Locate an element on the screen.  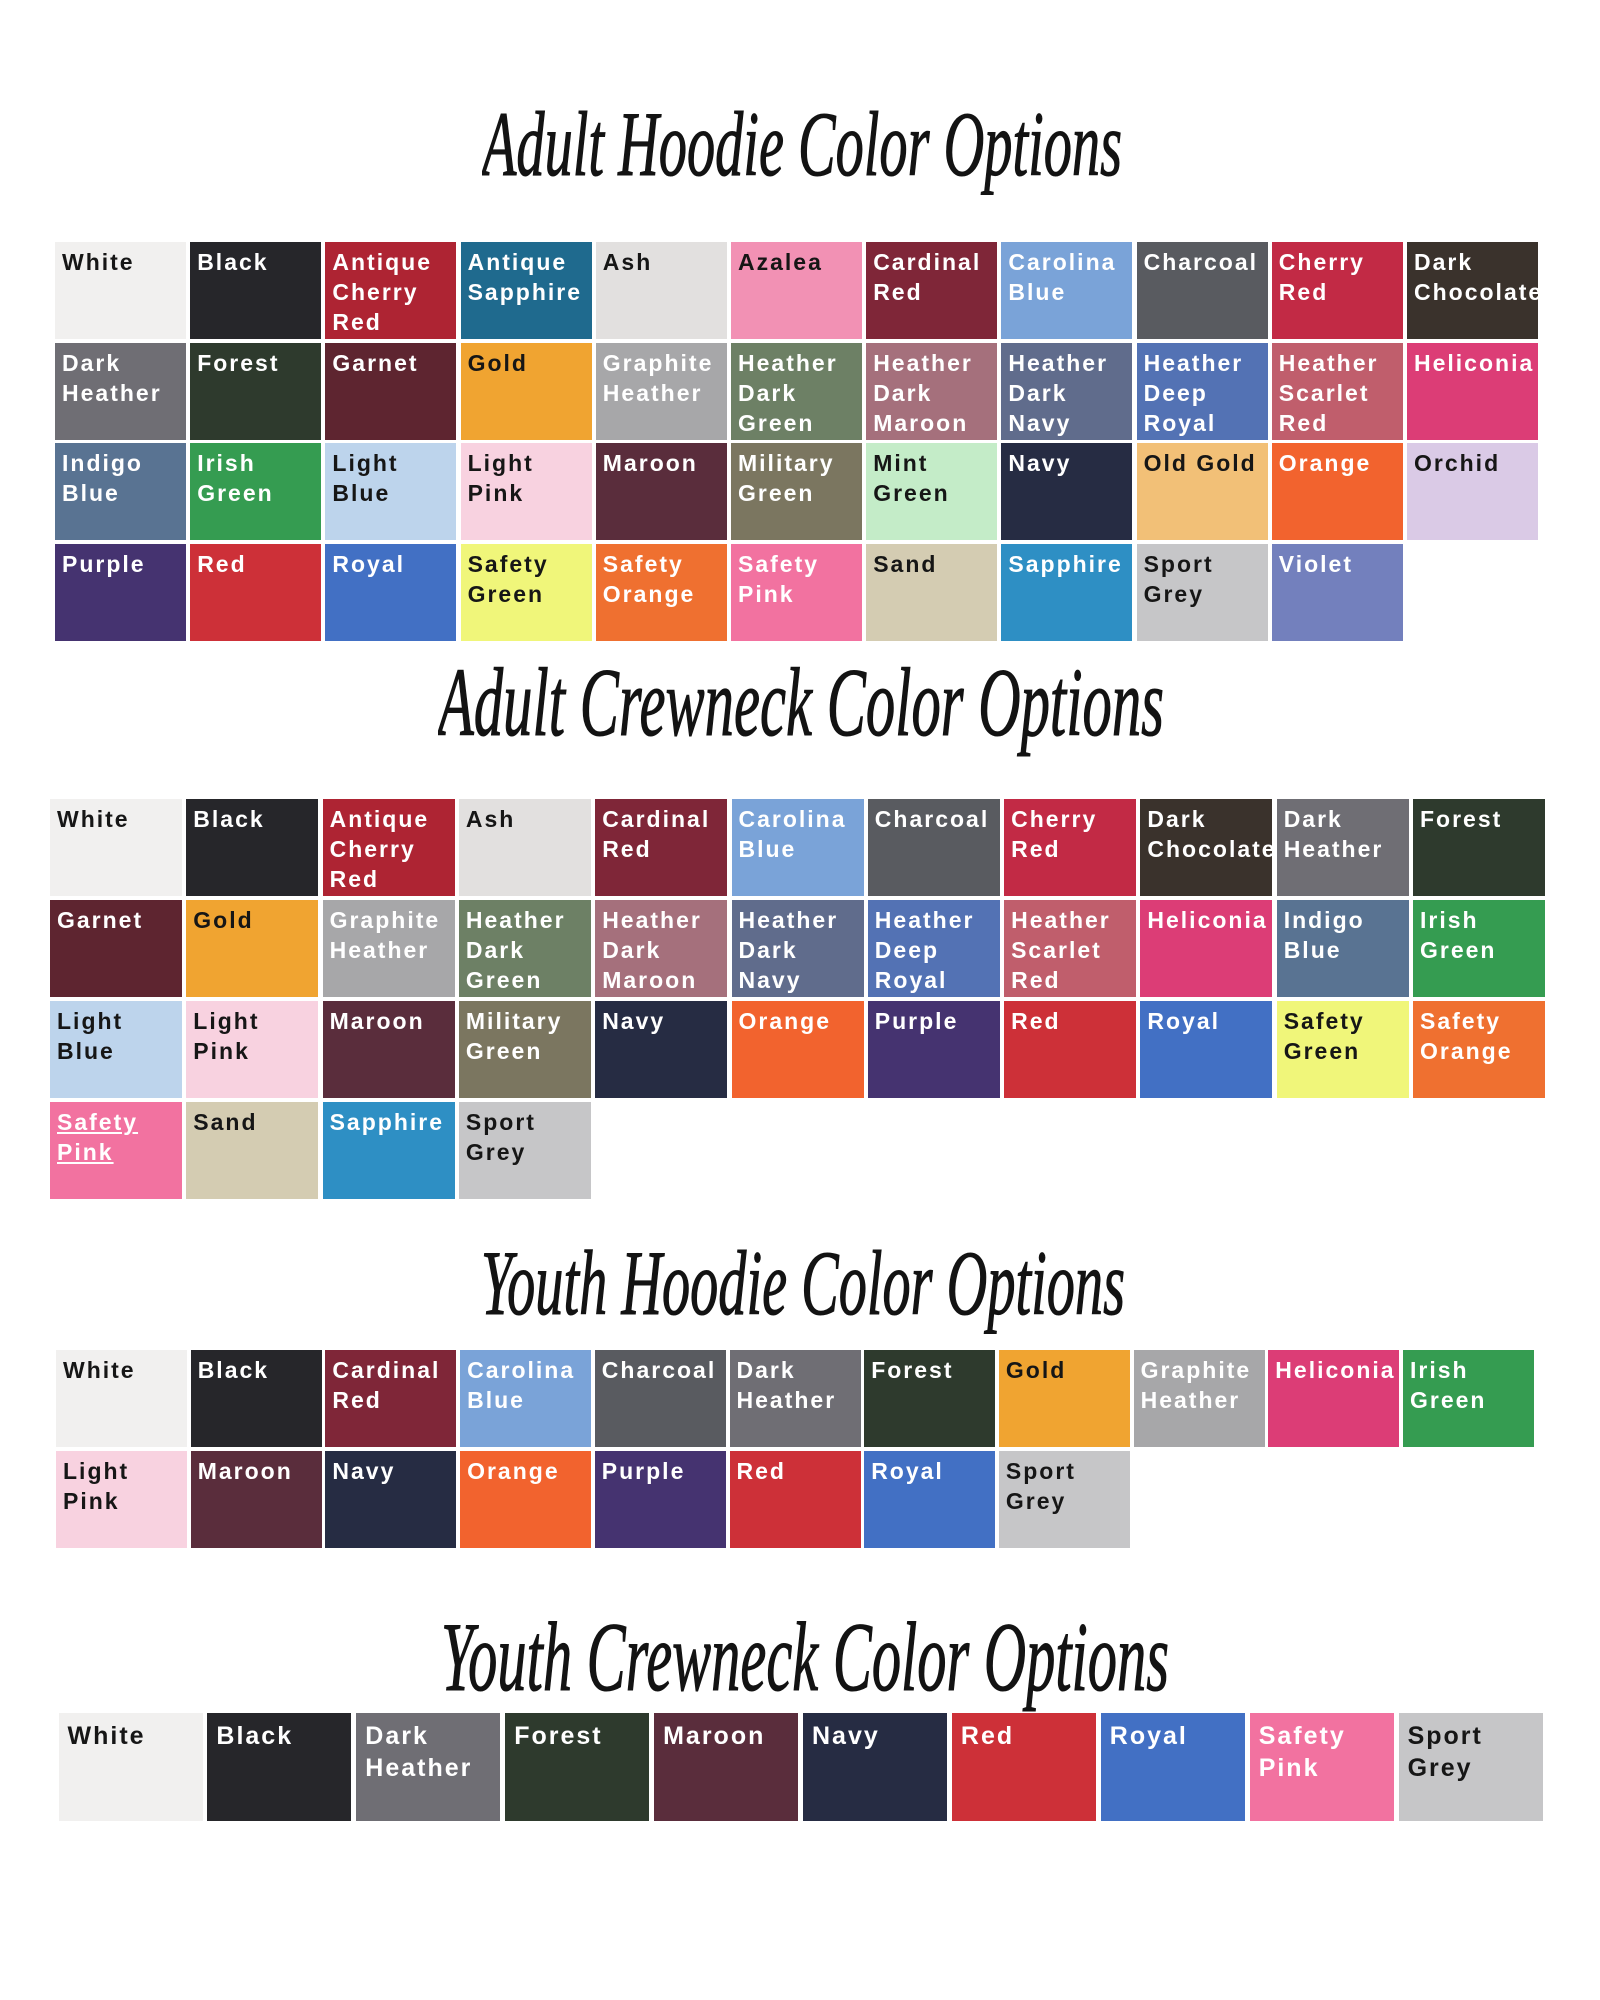
svg-text: Youth Hoodie Color Options is located at coordinates (803, 1283).